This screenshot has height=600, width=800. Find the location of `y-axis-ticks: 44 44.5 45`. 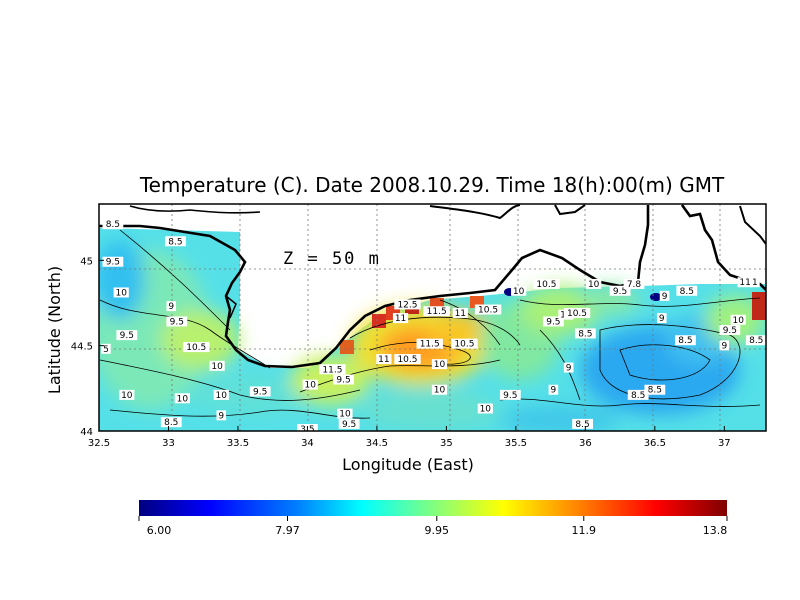

y-axis-ticks: 44 44.5 45 is located at coordinates (87, 347).